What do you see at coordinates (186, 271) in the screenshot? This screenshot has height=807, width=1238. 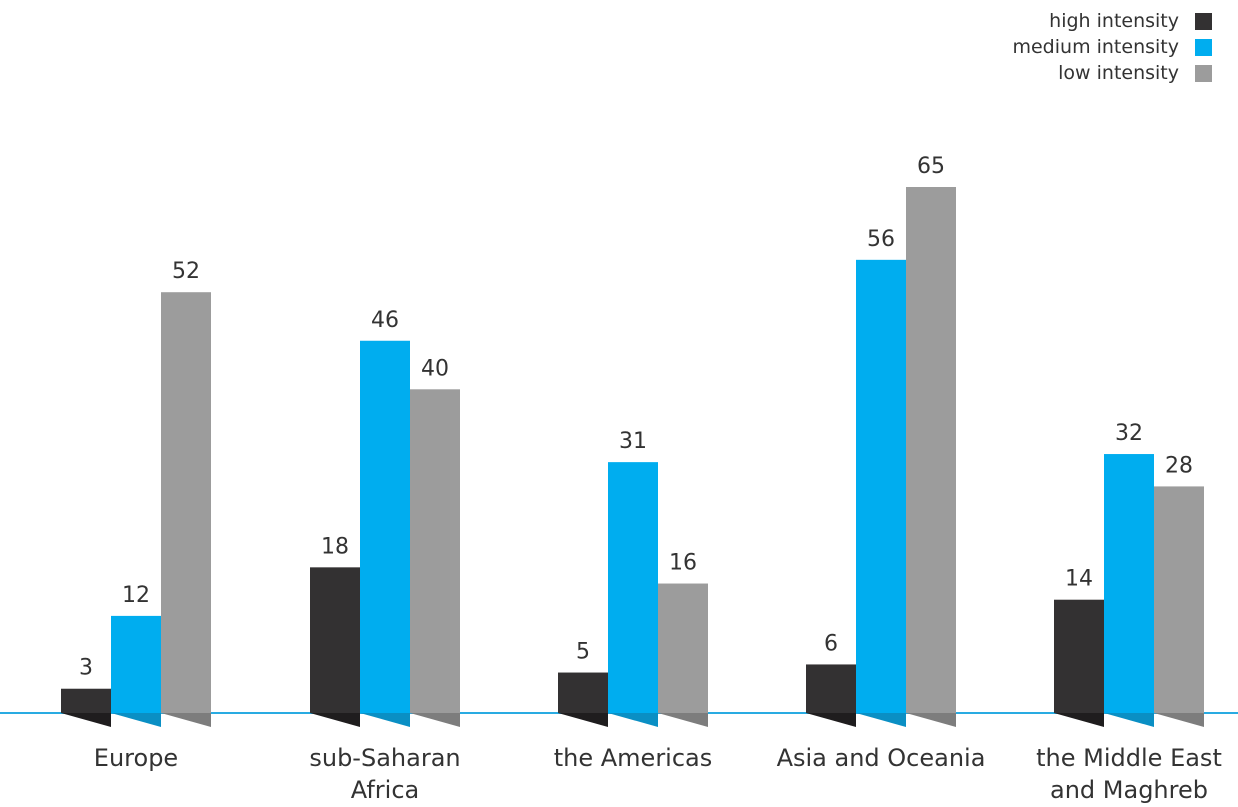 I see `data-label: 52` at bounding box center [186, 271].